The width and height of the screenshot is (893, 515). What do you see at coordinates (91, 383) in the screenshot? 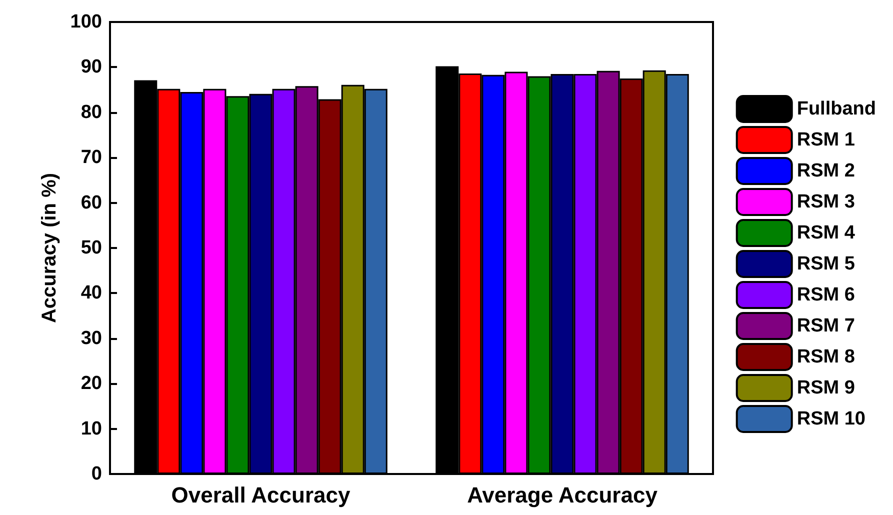
I see `y-tick-label: 20` at bounding box center [91, 383].